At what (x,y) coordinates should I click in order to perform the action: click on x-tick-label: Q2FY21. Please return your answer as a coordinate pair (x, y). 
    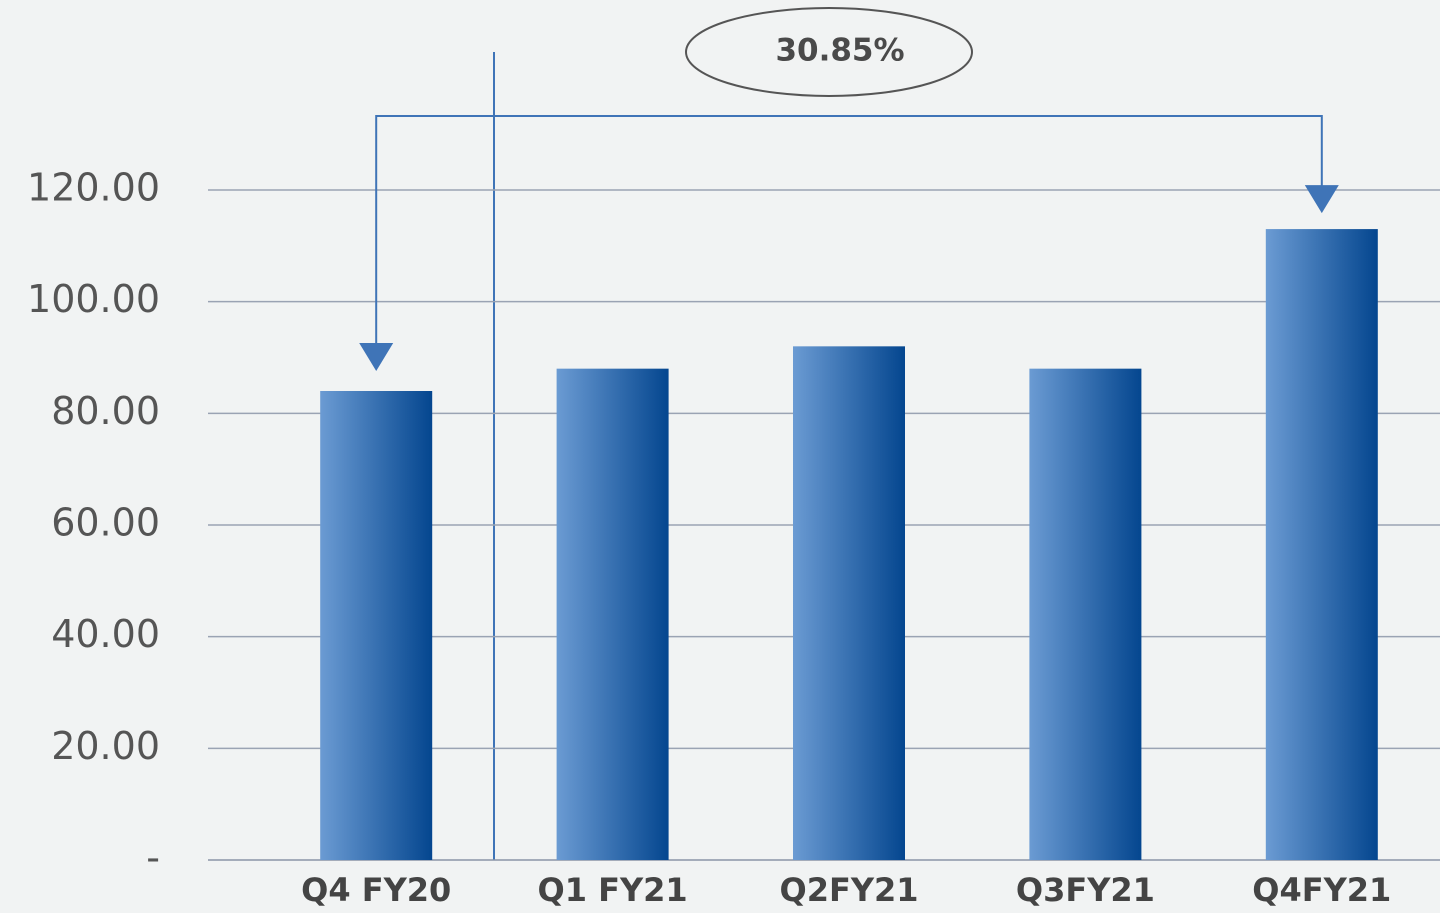
    Looking at the image, I should click on (848, 890).